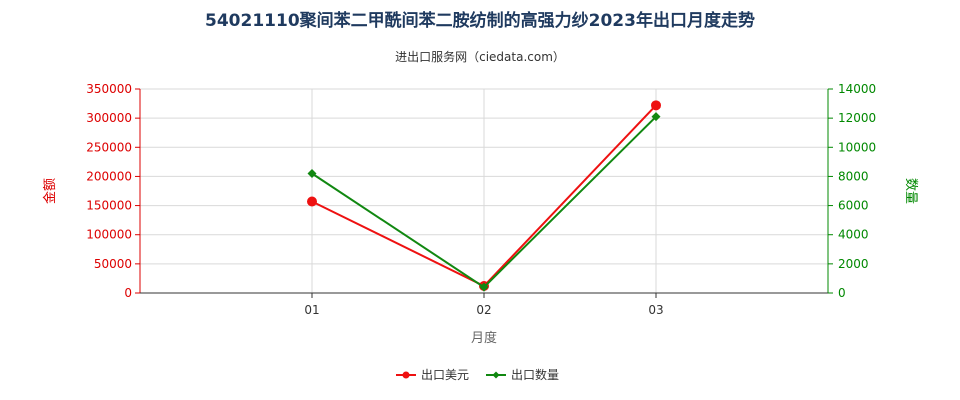  Describe the element at coordinates (483, 310) in the screenshot. I see `x-tick-label-1: 02` at that location.